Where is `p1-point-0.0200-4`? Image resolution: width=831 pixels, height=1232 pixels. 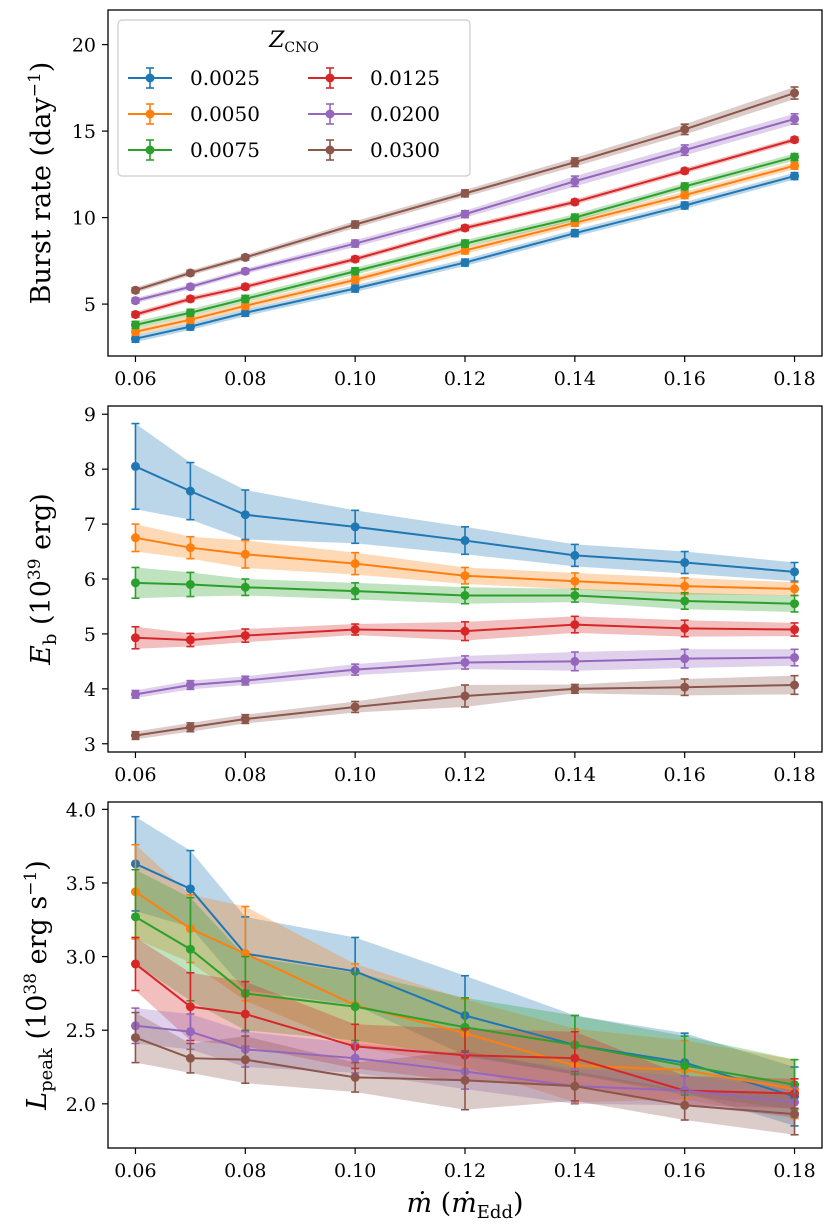 p1-point-0.0200-4 is located at coordinates (465, 214).